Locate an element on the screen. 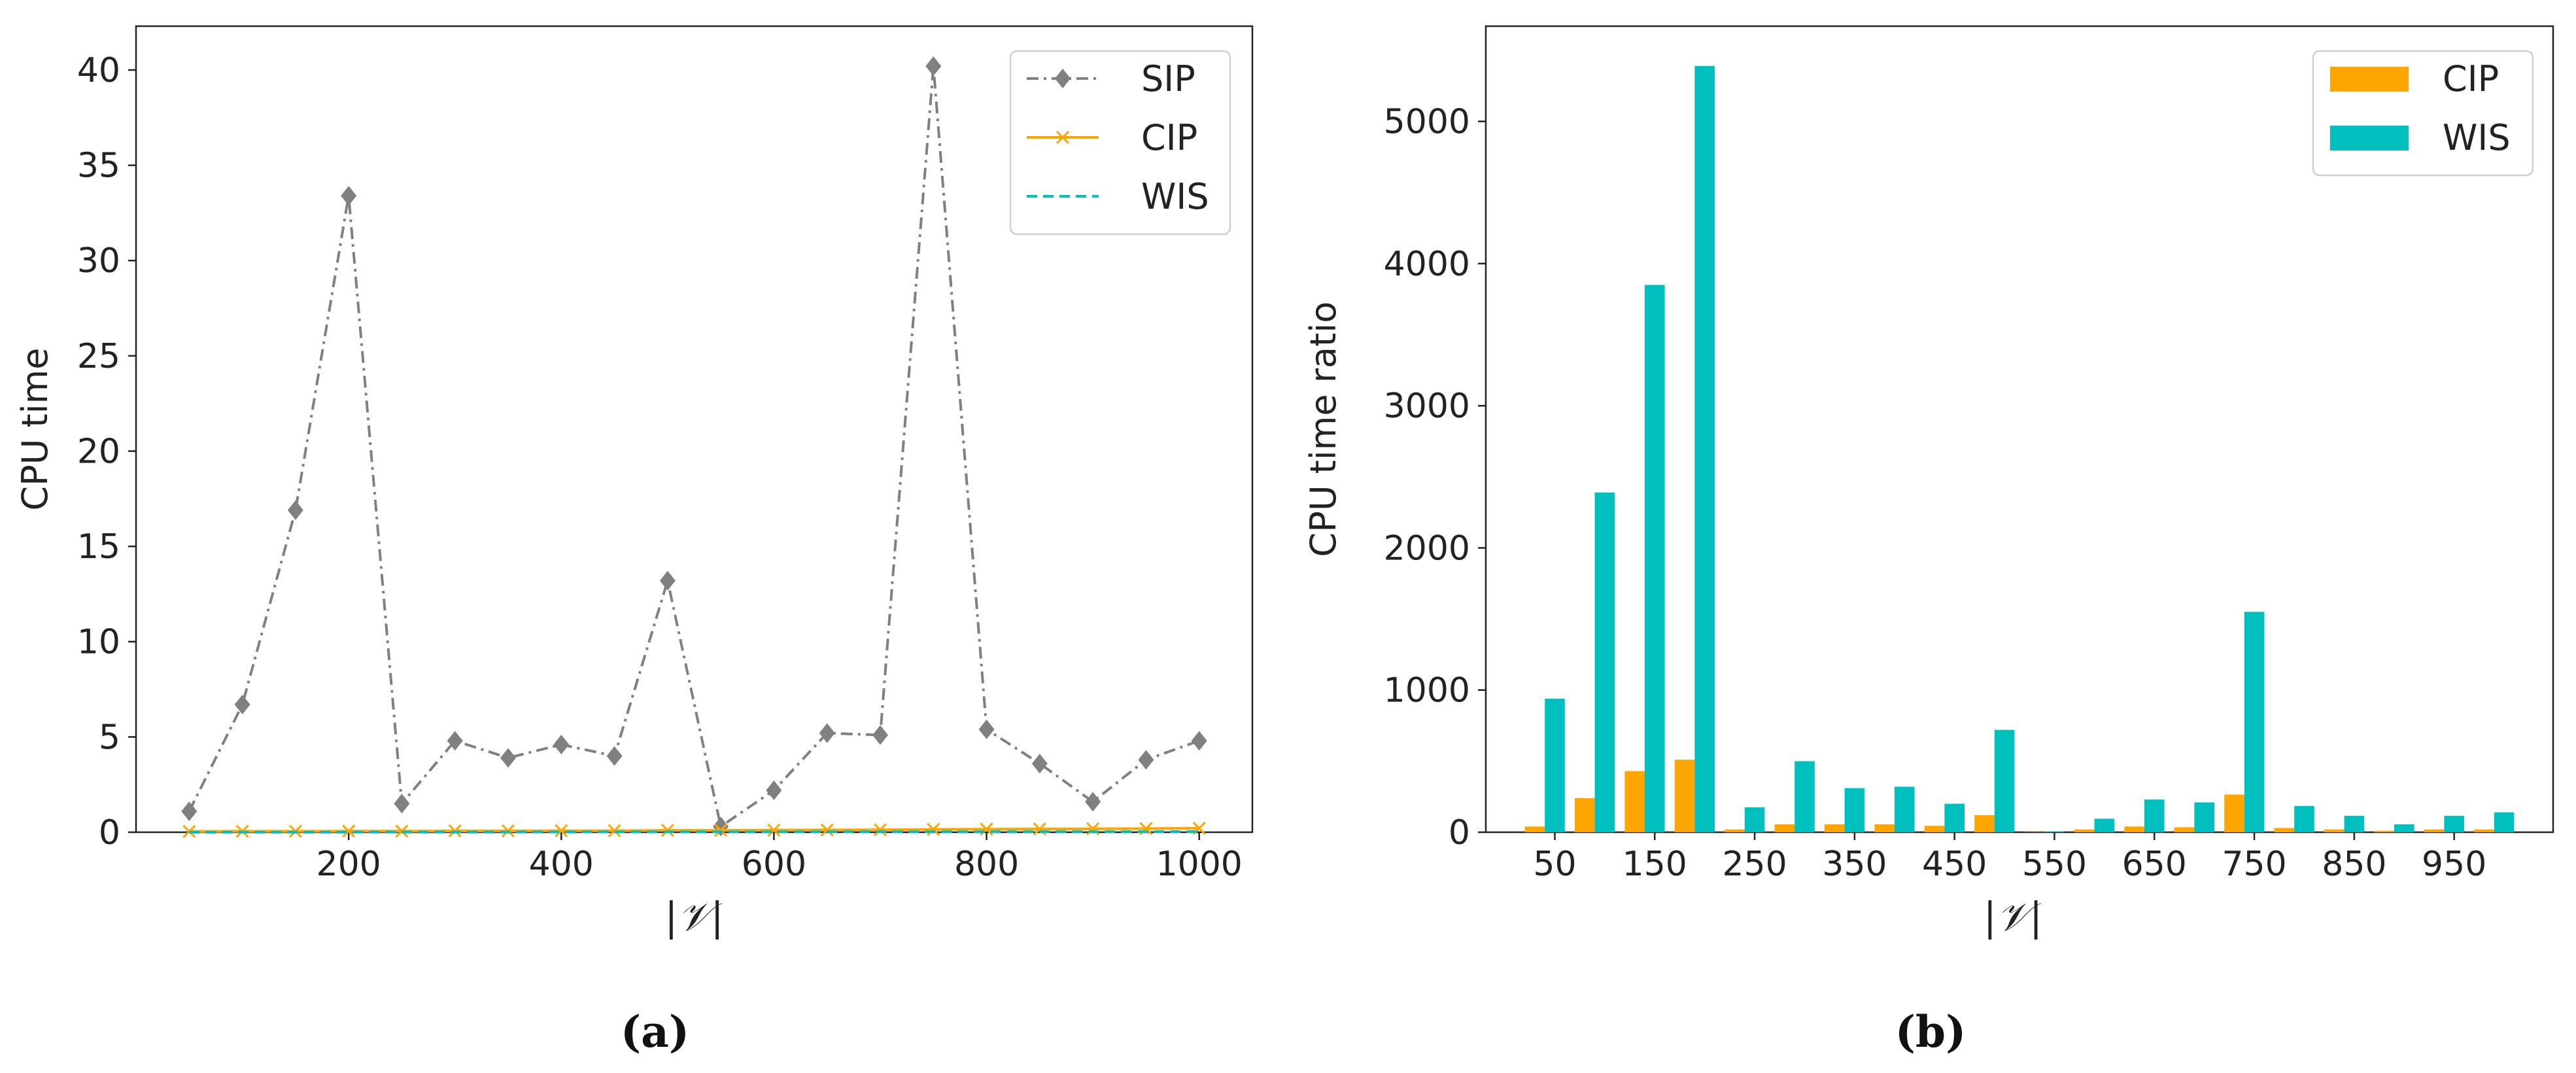 This screenshot has width=2576, height=1073. legend-marker-sip is located at coordinates (1063, 79).